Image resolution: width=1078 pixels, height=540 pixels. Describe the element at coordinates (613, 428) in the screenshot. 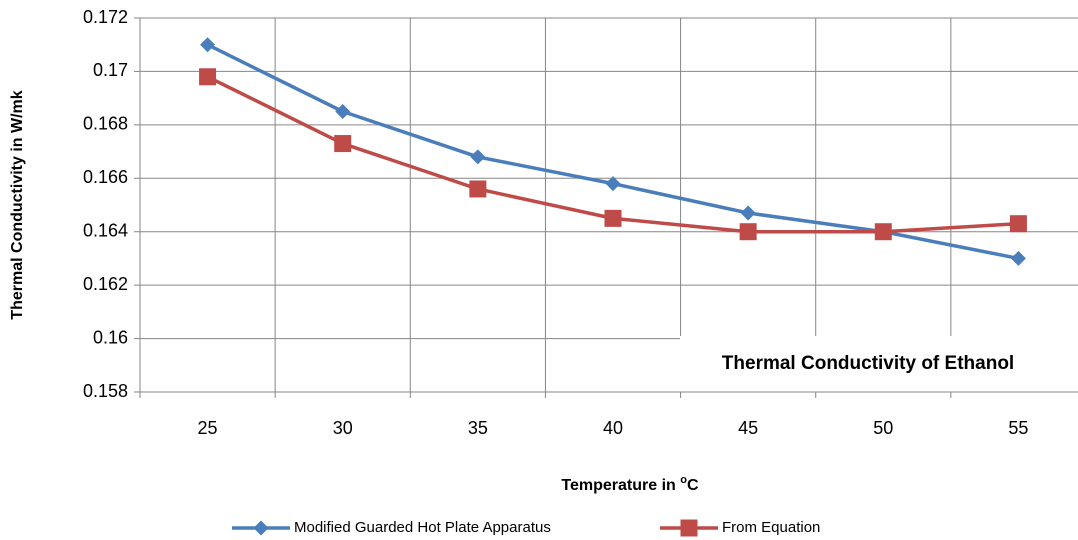

I see `x-tick-label: 40` at that location.